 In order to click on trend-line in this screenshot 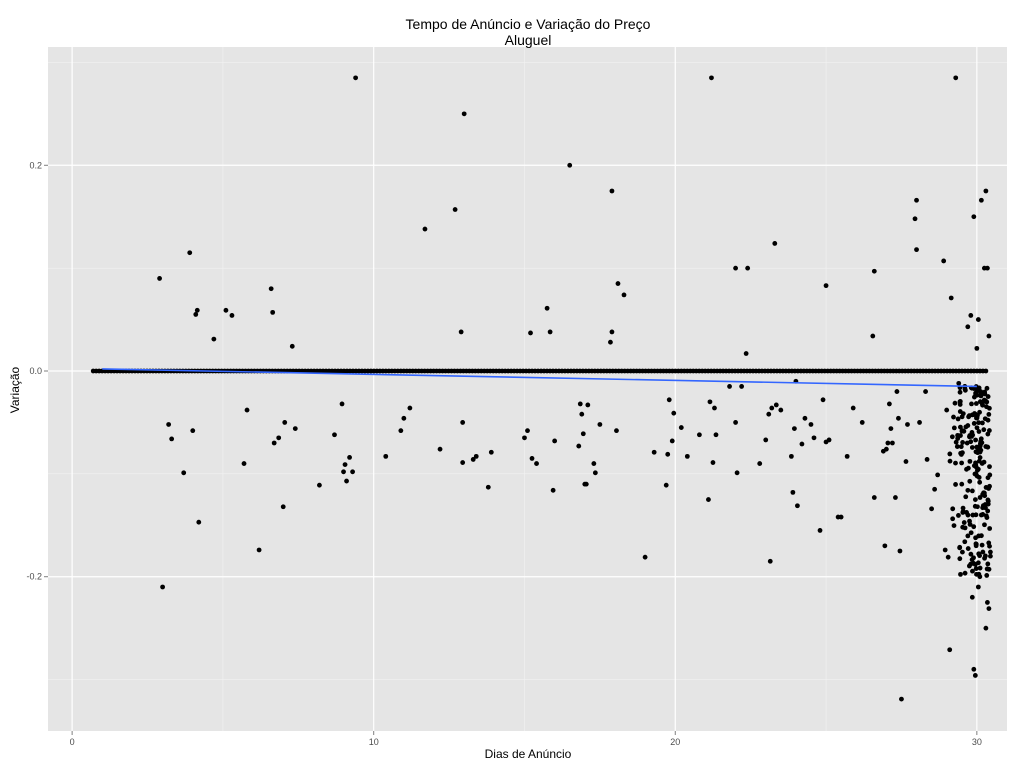, I will do `click(539, 378)`.